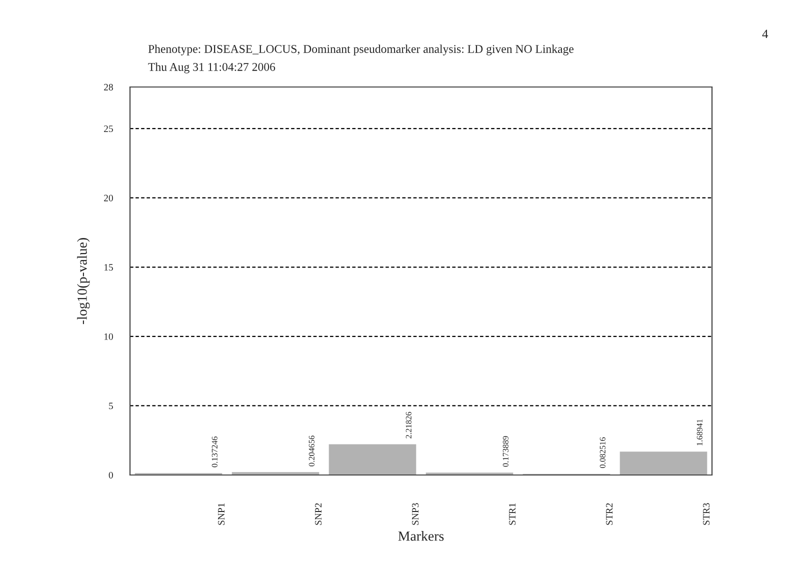  I want to click on data-label: 1.68941, so click(699, 432).